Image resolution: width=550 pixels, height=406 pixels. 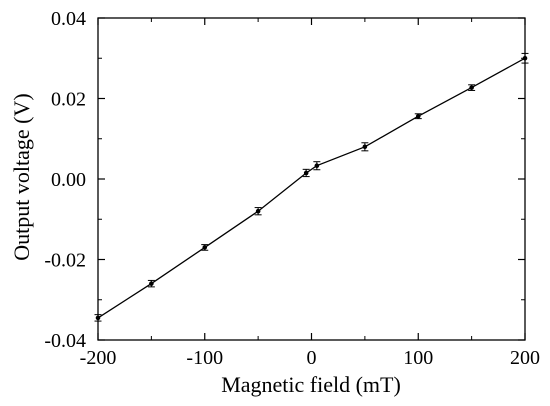 What do you see at coordinates (525, 358) in the screenshot?
I see `x-tick-label: 200` at bounding box center [525, 358].